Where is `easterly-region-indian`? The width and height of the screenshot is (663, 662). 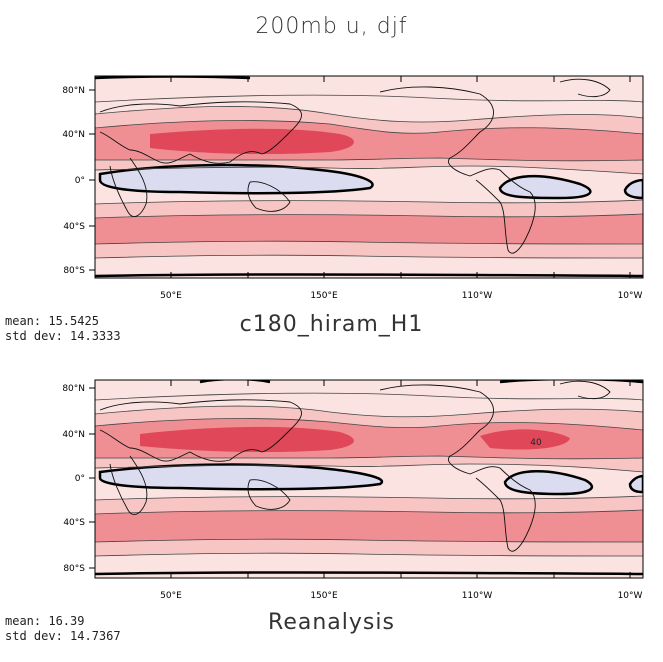
easterly-region-indian is located at coordinates (241, 477).